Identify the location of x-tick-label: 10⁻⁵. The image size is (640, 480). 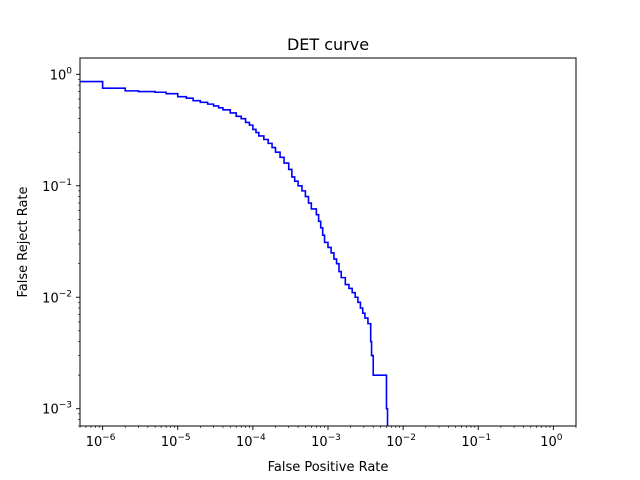
(176, 441).